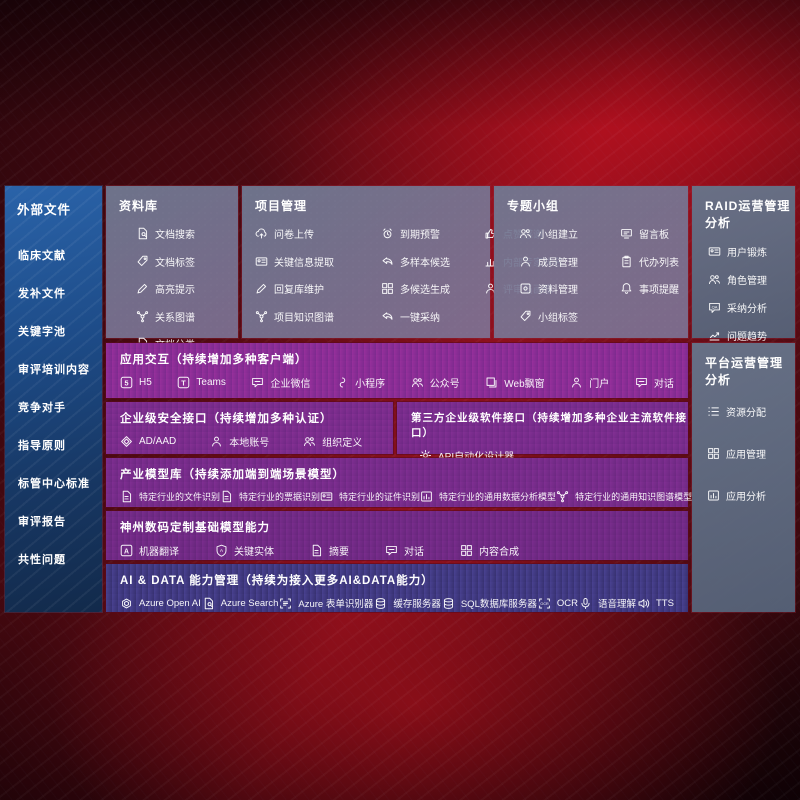 The width and height of the screenshot is (800, 800). I want to click on feature-item: OCR OCR, so click(558, 603).